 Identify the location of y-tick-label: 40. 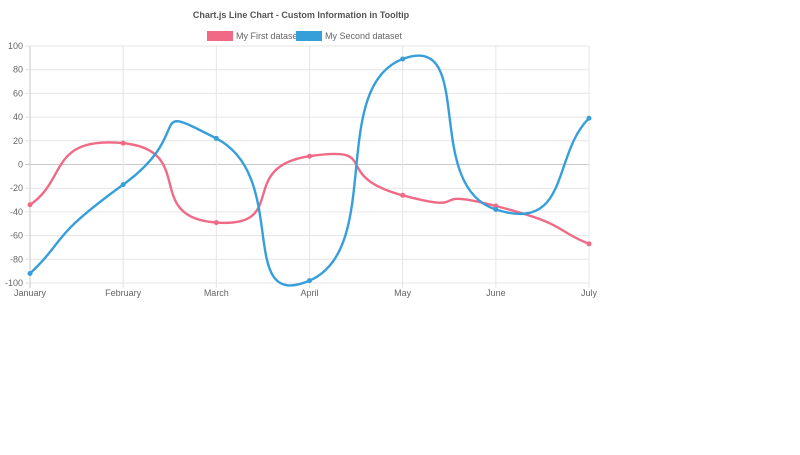
(18, 117).